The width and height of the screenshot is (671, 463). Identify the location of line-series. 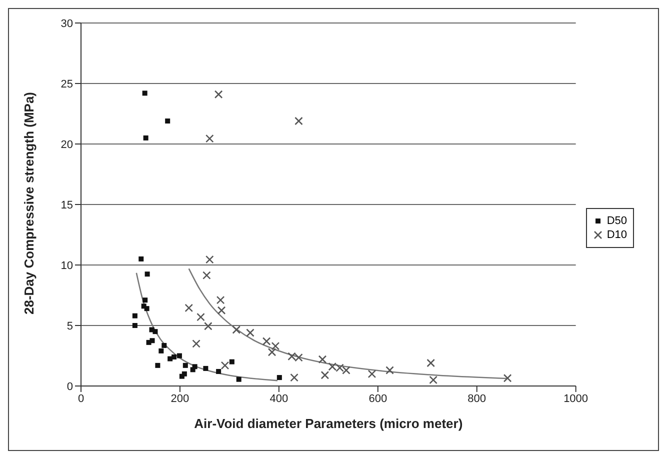
(348, 324).